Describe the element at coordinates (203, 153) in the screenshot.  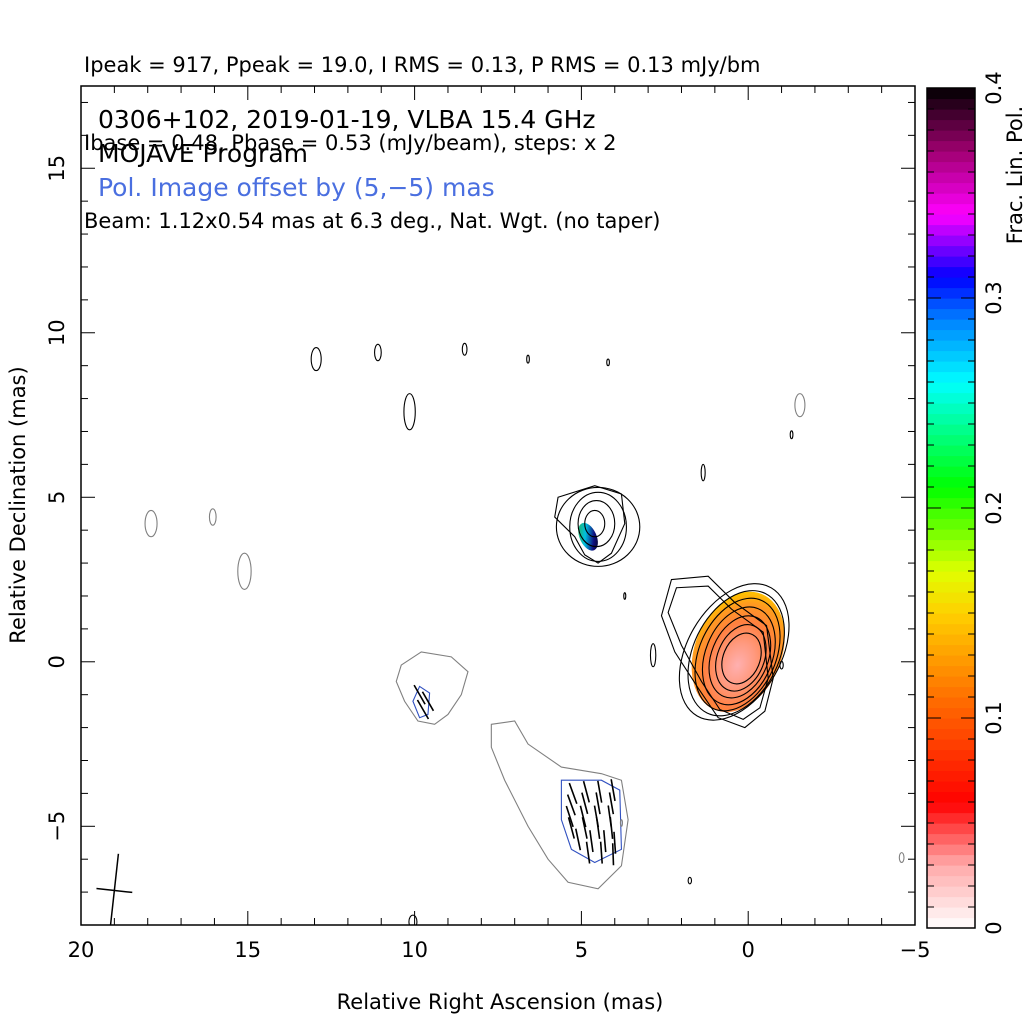
I see `program-annotation: MOJAVE Program` at that location.